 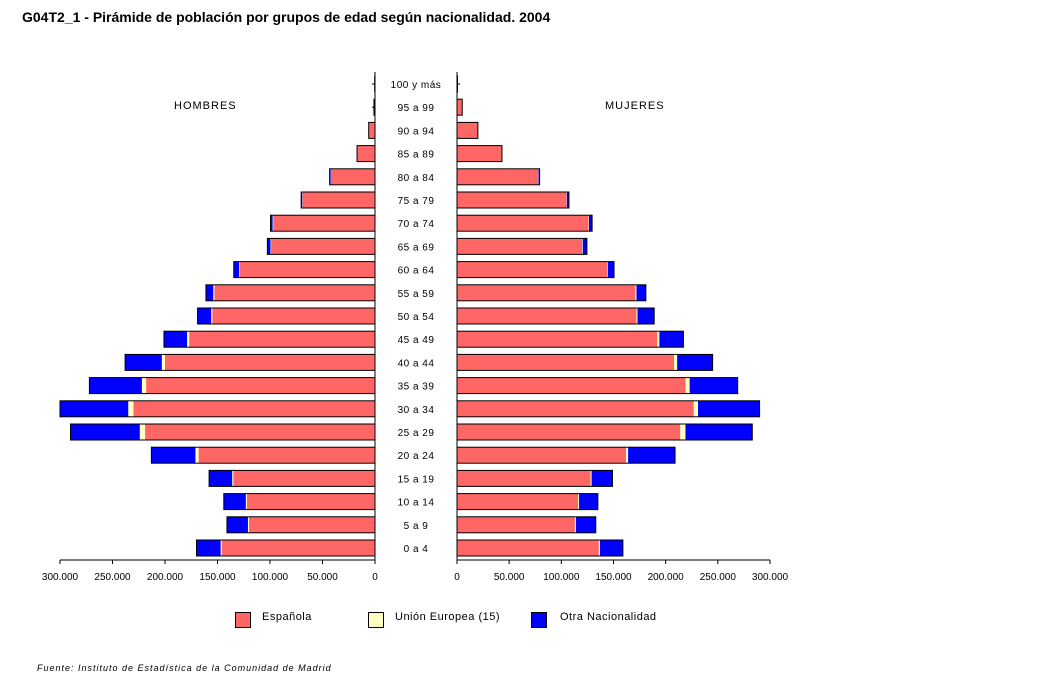 I want to click on hombres-label: HOMBRES, so click(x=205, y=106).